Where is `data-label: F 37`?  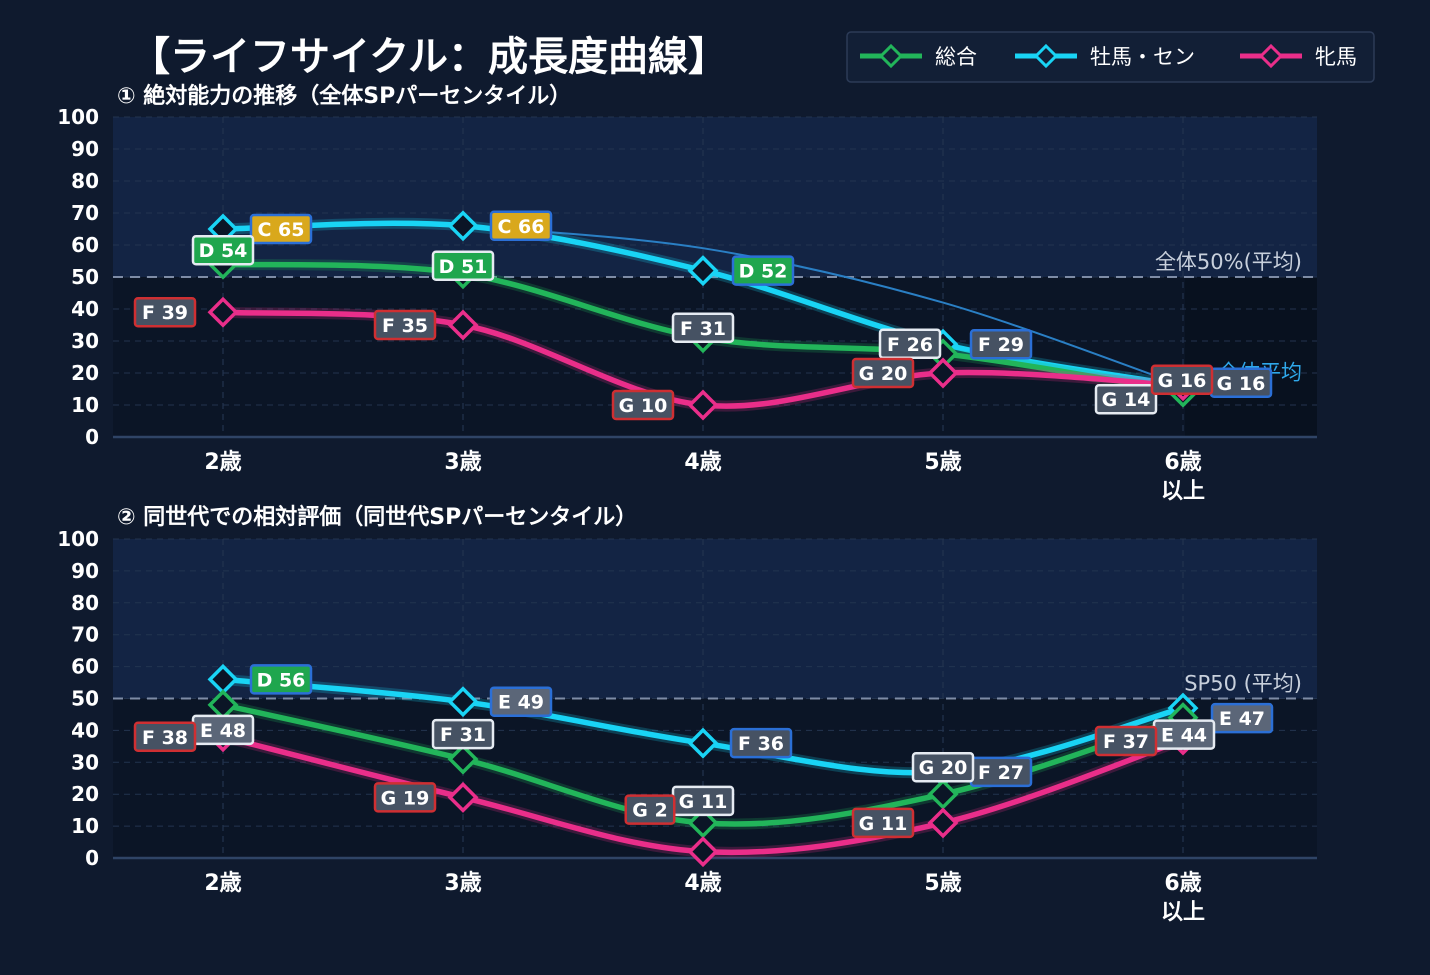
data-label: F 37 is located at coordinates (1126, 742).